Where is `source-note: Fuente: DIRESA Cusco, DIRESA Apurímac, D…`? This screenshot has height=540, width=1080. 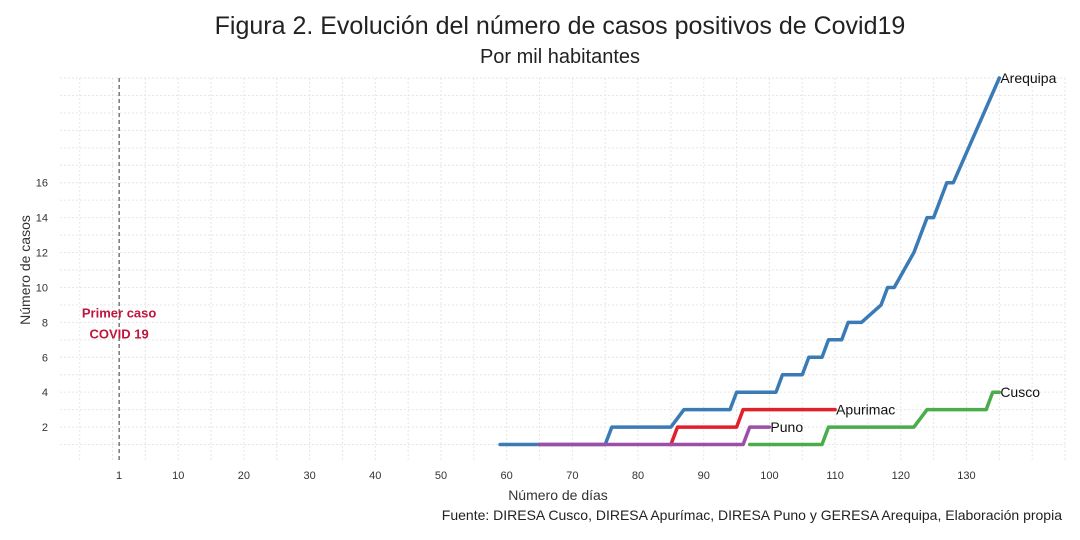 source-note: Fuente: DIRESA Cusco, DIRESA Apurímac, D… is located at coordinates (751, 515).